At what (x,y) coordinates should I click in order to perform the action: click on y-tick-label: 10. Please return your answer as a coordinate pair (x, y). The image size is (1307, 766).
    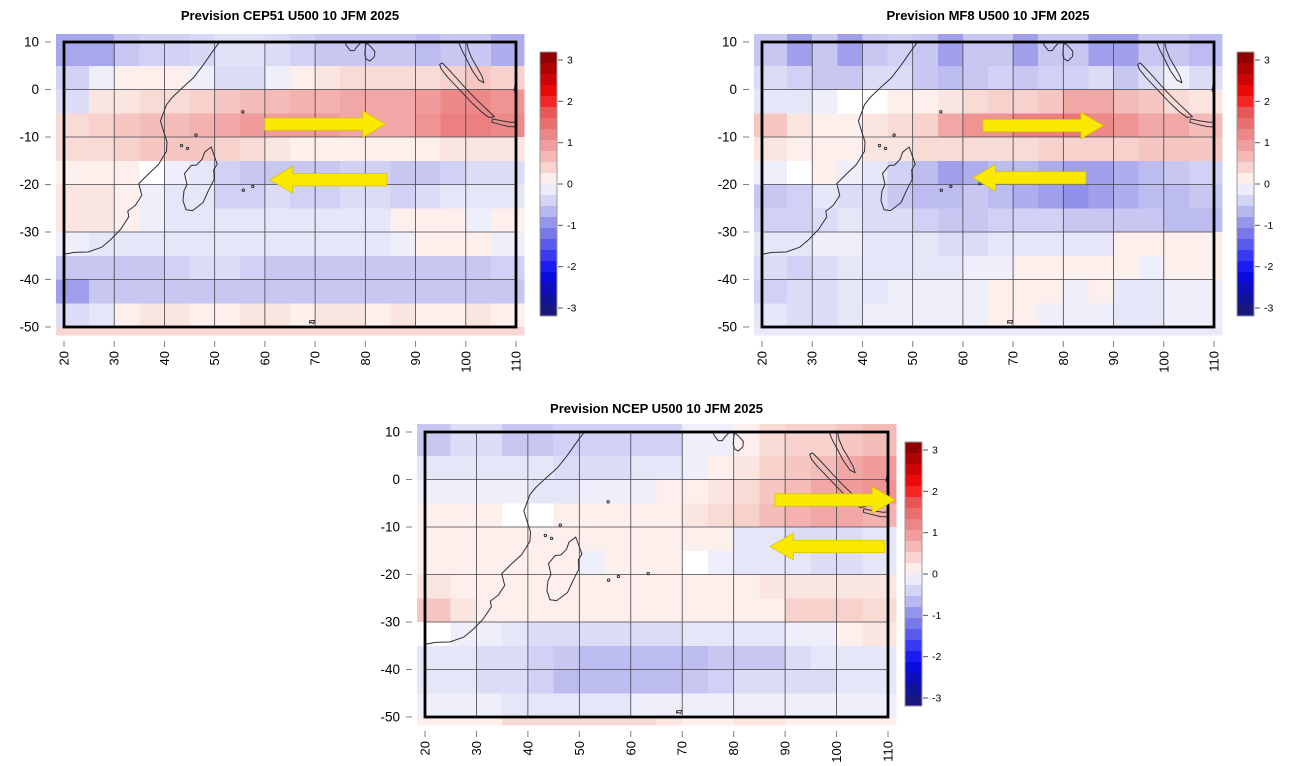
    Looking at the image, I should click on (729, 42).